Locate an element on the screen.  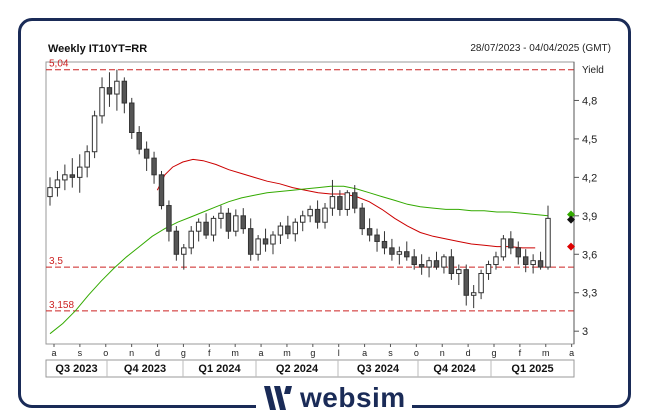
moving-average-line is located at coordinates (346, 203).